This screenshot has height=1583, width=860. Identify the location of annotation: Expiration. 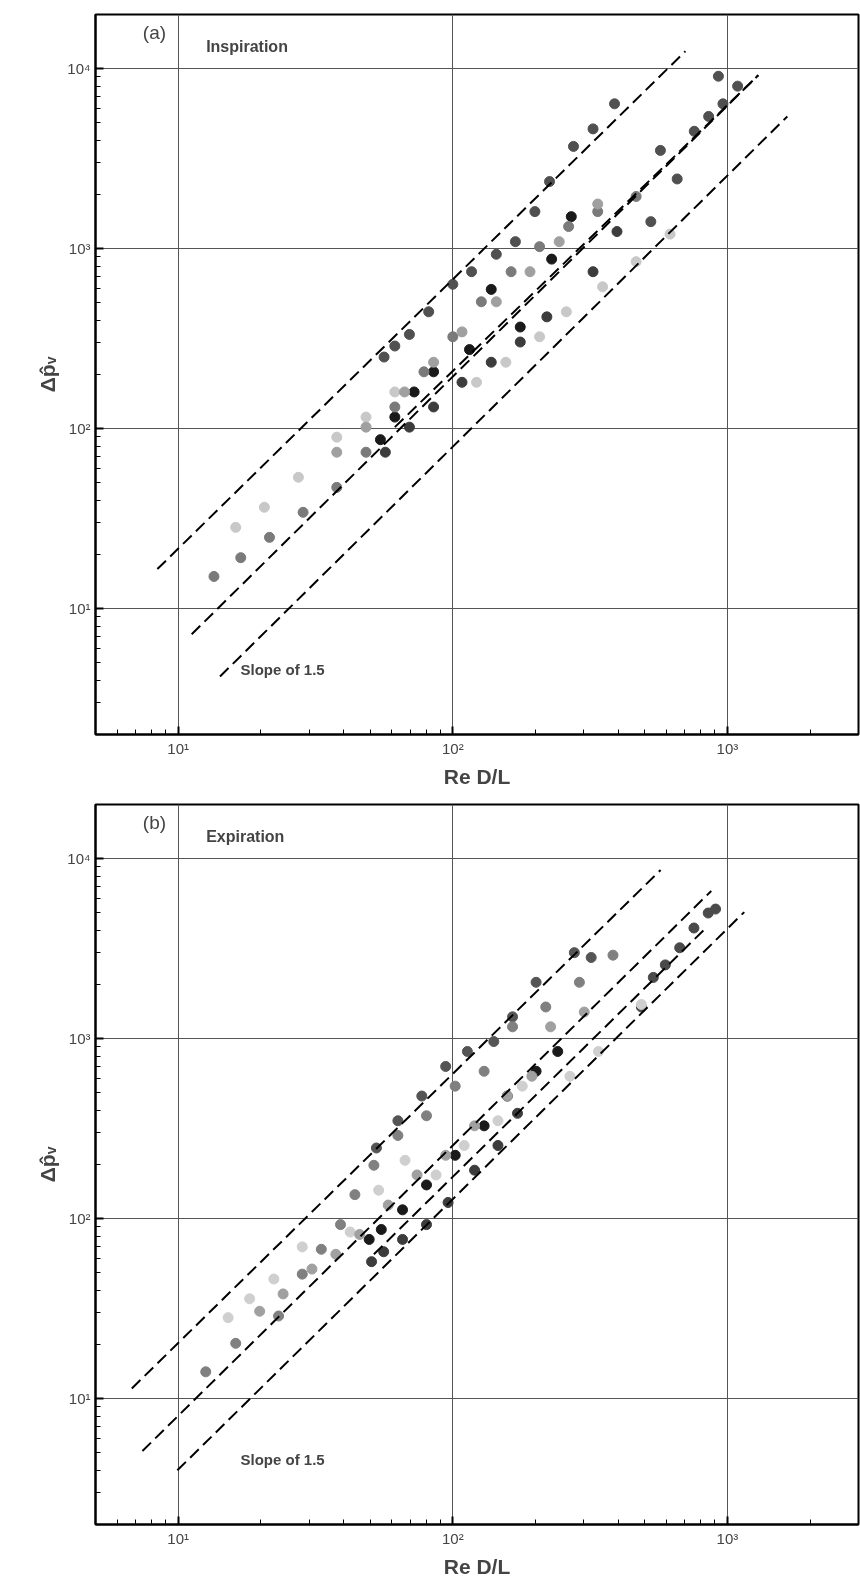
(245, 837).